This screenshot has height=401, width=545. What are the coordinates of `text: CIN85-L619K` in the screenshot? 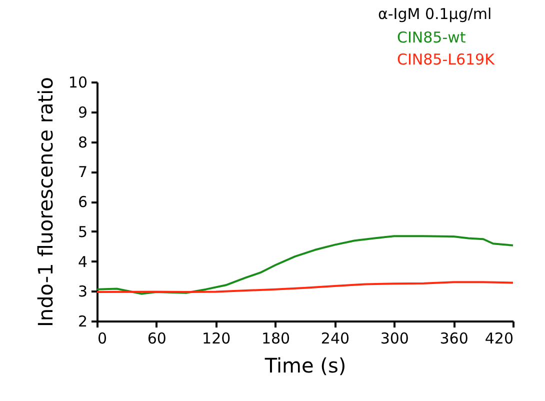 It's located at (446, 59).